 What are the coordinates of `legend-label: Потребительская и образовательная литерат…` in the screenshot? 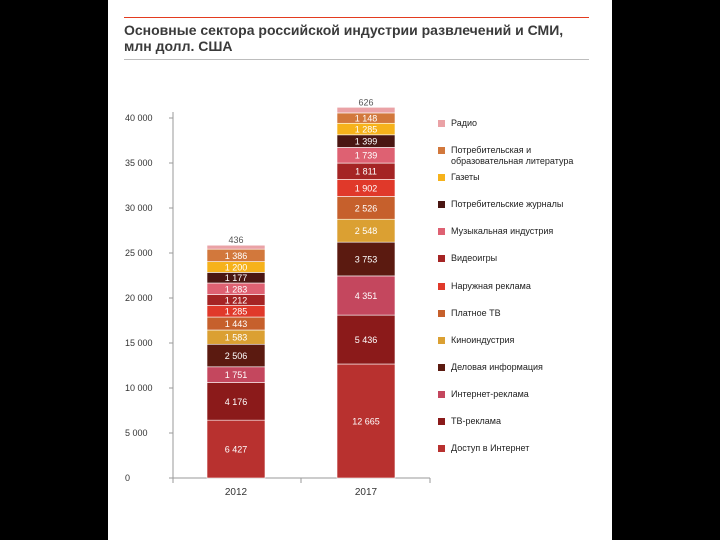 It's located at (512, 155).